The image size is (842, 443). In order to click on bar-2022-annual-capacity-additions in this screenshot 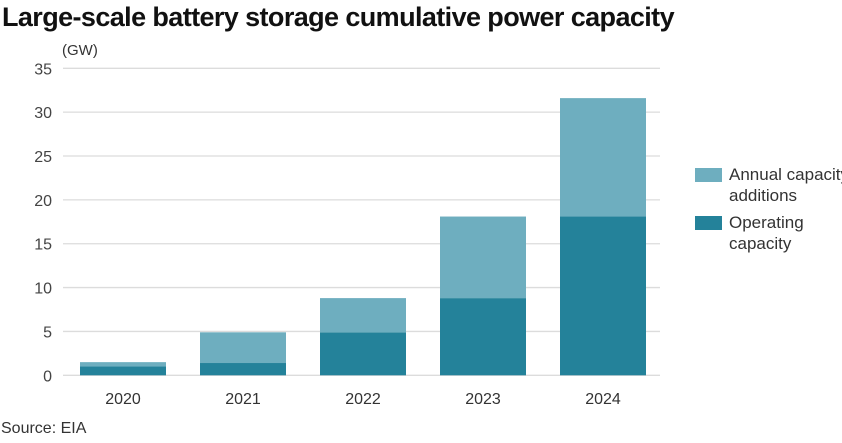, I will do `click(363, 315)`.